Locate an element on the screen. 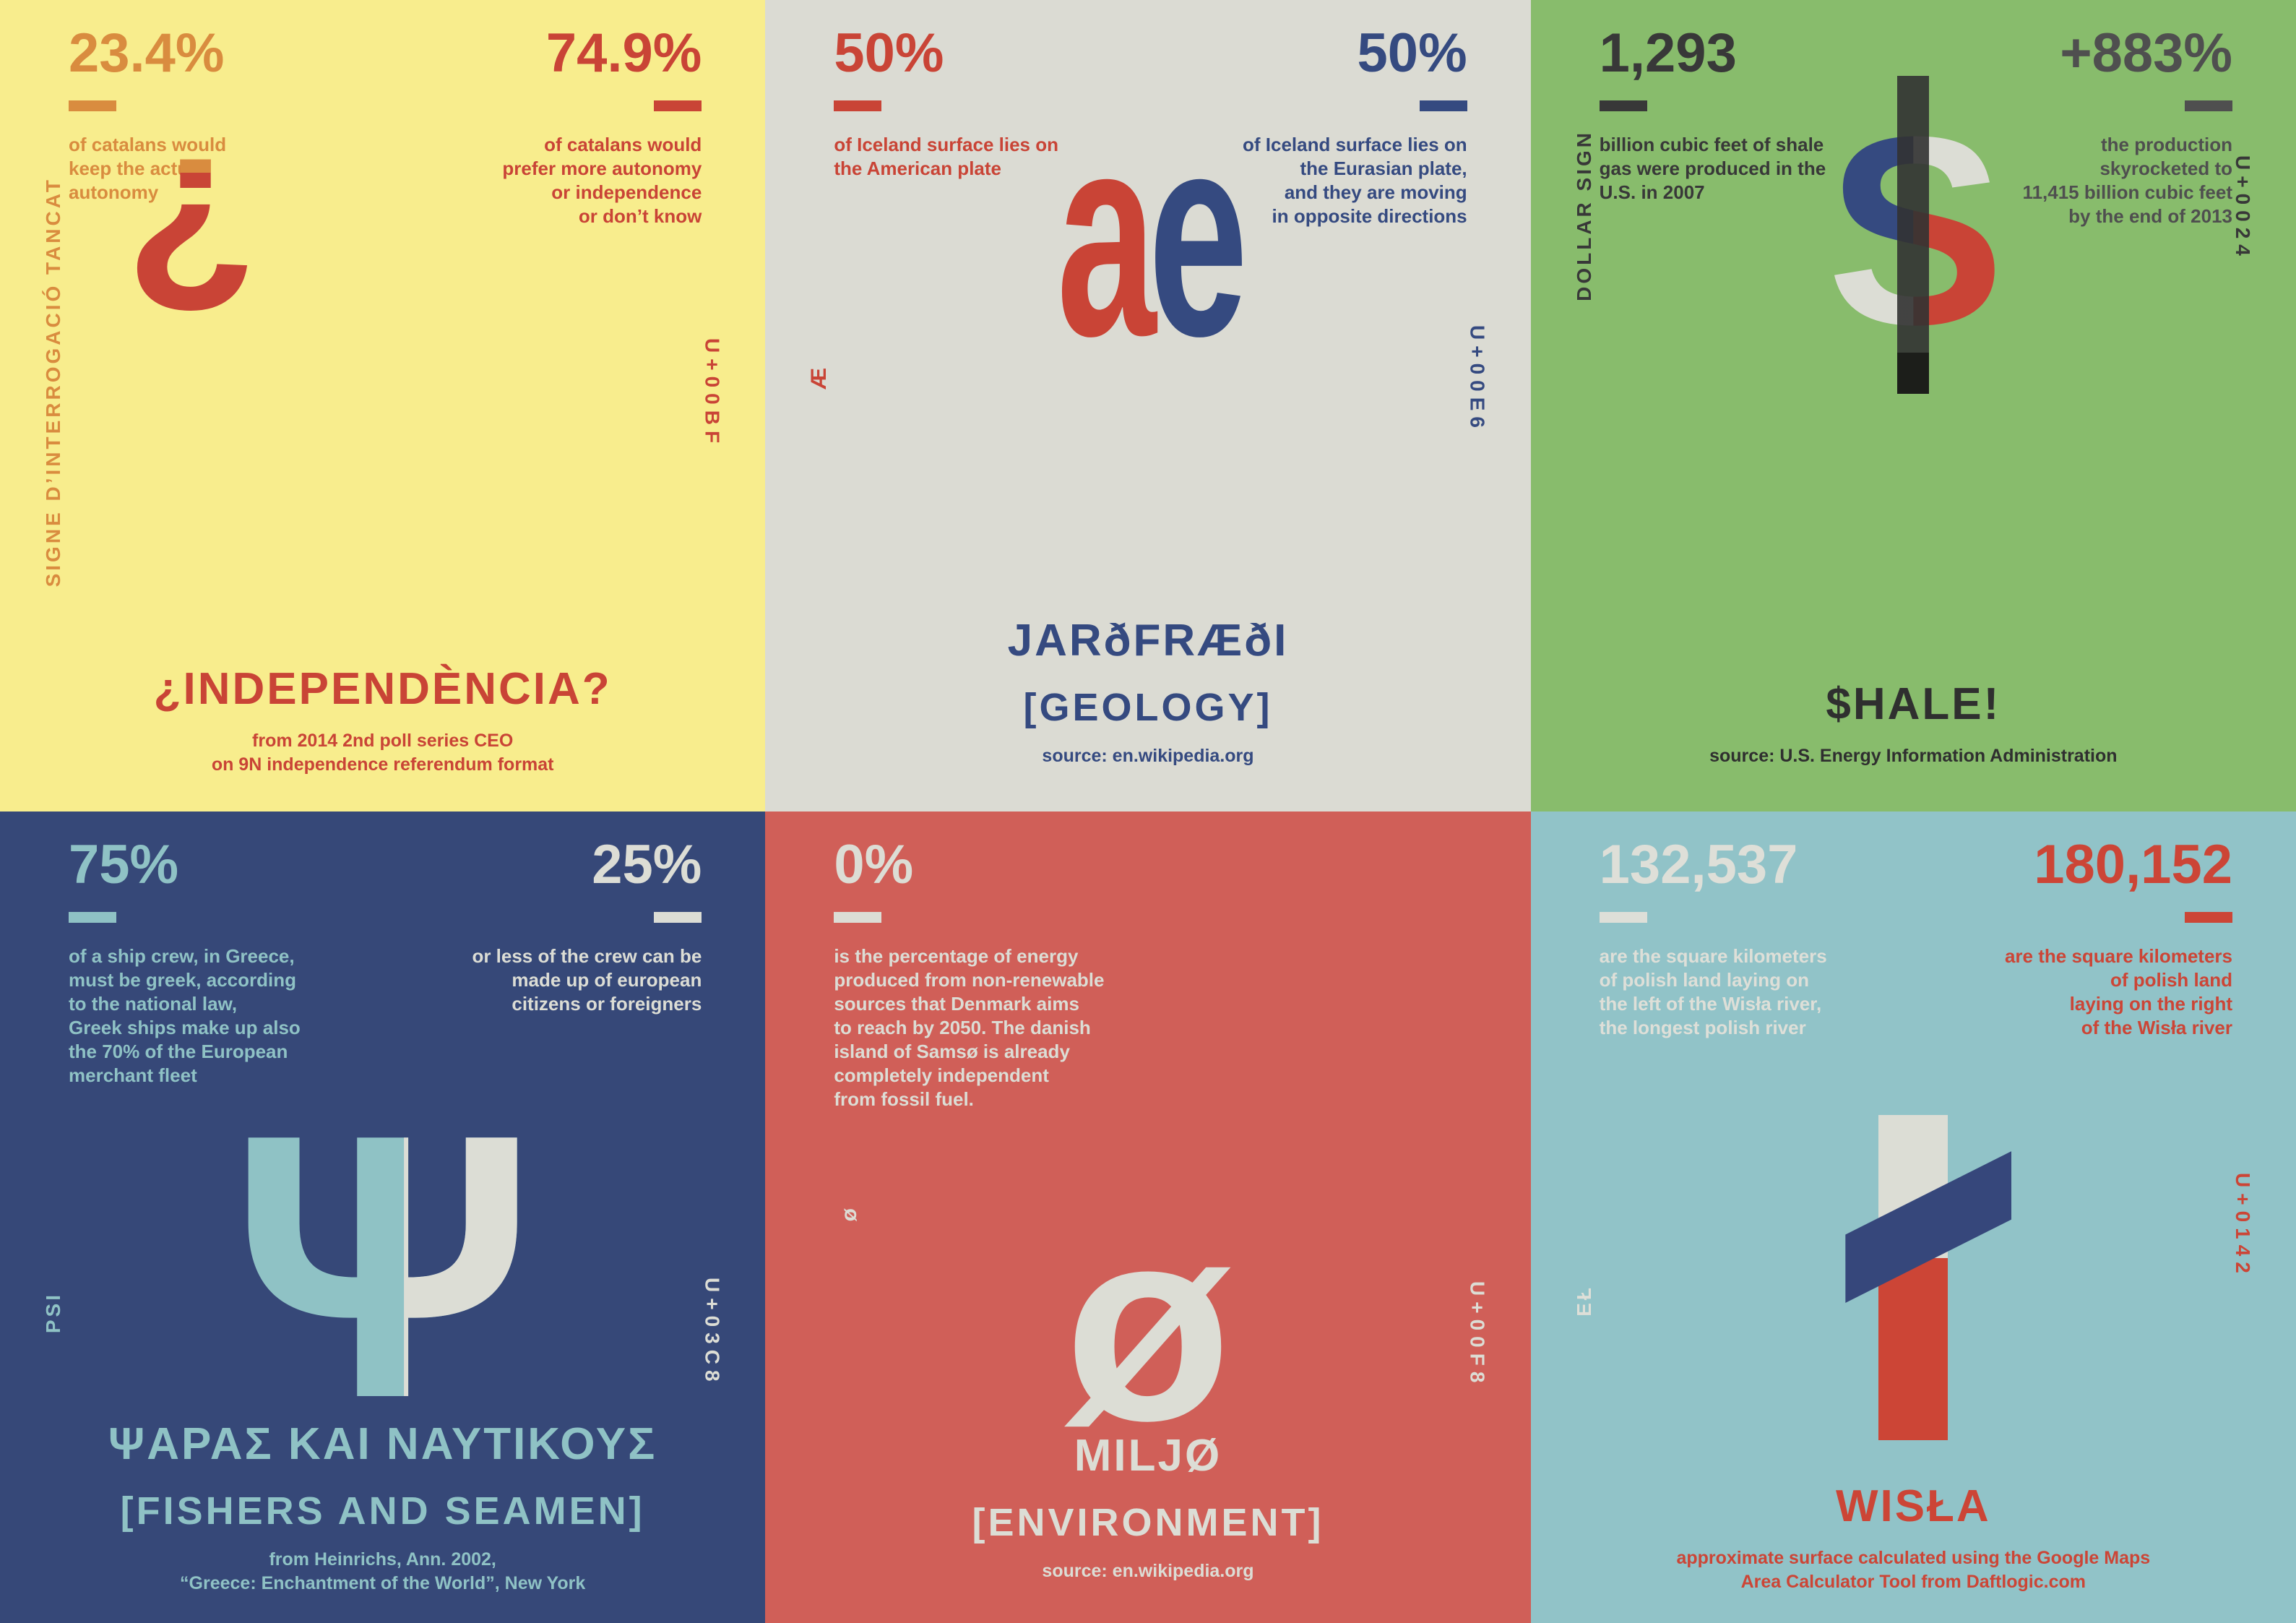 This screenshot has height=1623, width=2296. stat-left-value: 75% is located at coordinates (124, 864).